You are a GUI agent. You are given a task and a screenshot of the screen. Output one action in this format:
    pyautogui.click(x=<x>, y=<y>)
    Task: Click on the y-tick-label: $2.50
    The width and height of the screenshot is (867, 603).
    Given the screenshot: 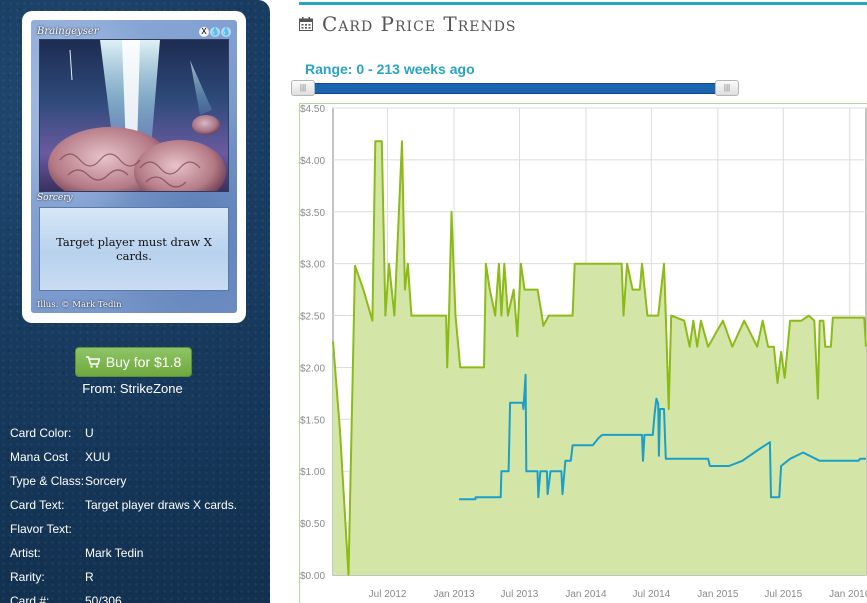 What is the action you would take?
    pyautogui.click(x=312, y=317)
    